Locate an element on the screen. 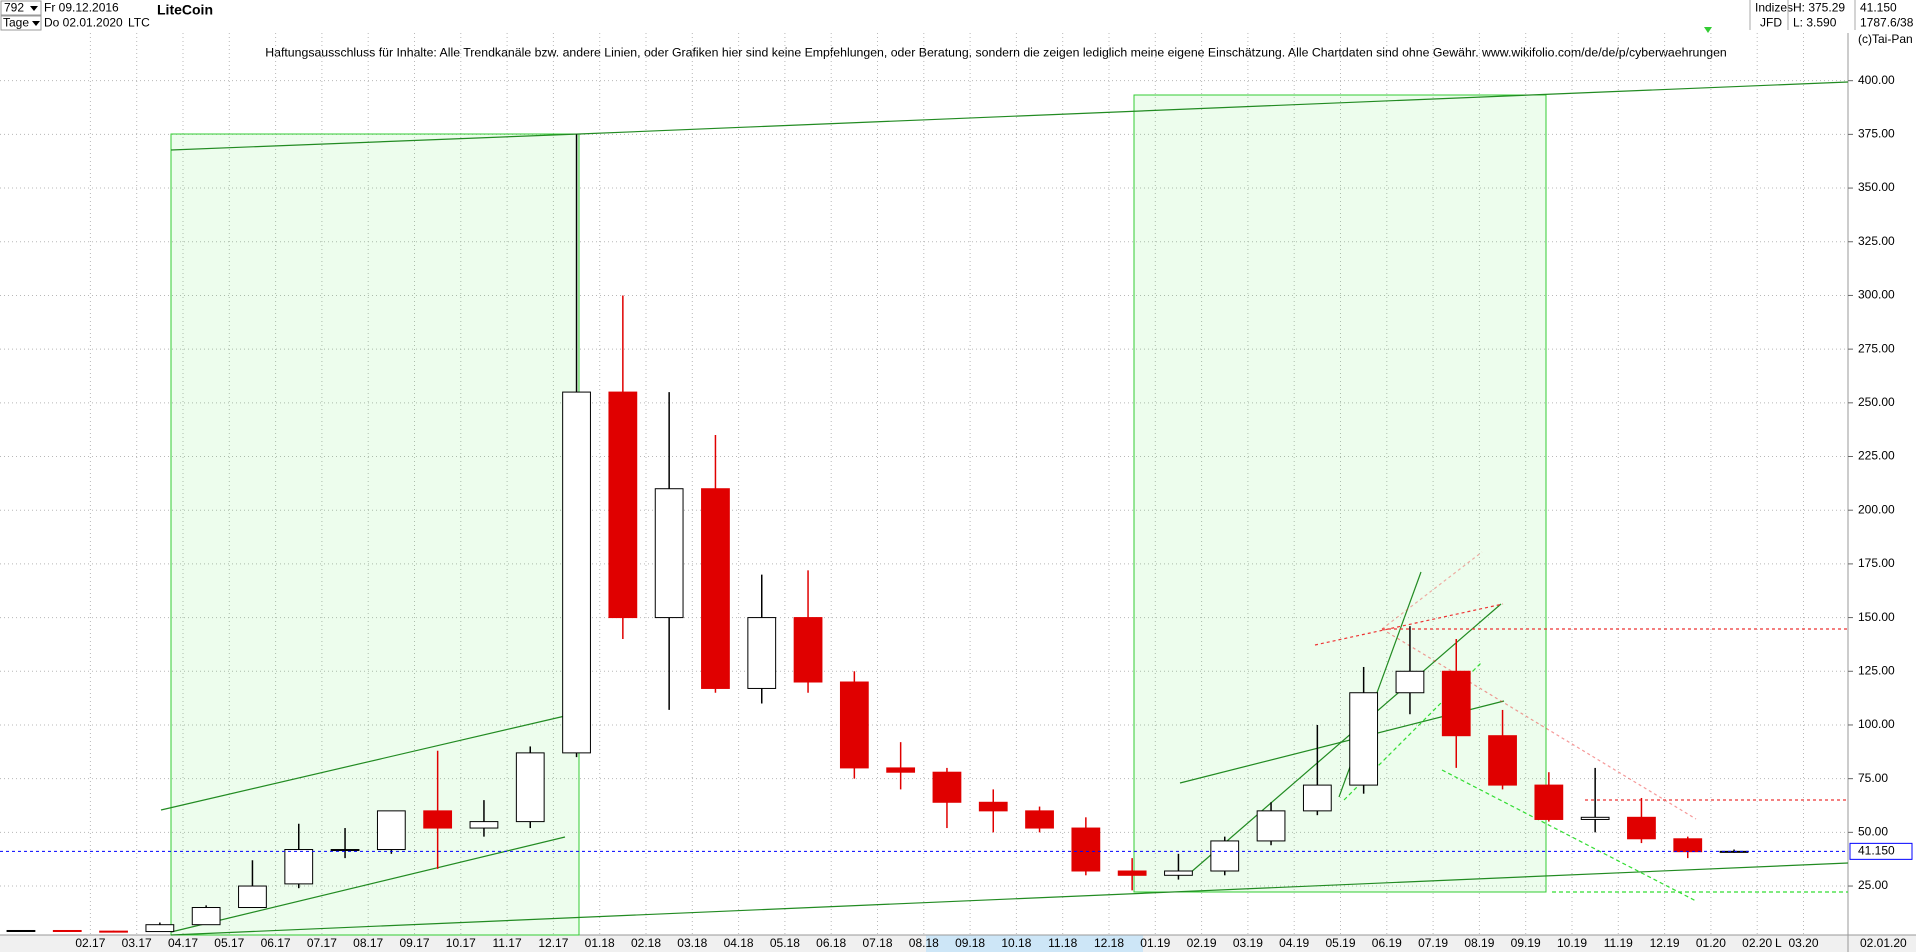 This screenshot has width=1916, height=952. count: 792 is located at coordinates (14, 8).